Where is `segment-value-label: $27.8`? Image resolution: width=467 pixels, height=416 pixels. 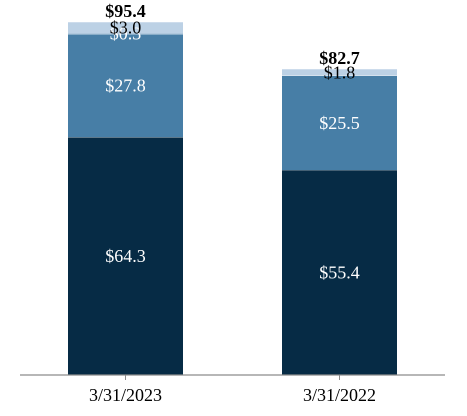 segment-value-label: $27.8 is located at coordinates (125, 86).